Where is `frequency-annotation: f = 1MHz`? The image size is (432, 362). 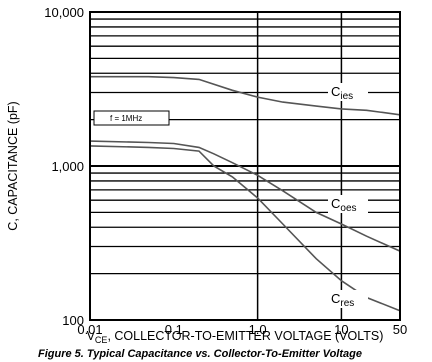 frequency-annotation: f = 1MHz is located at coordinates (131, 118).